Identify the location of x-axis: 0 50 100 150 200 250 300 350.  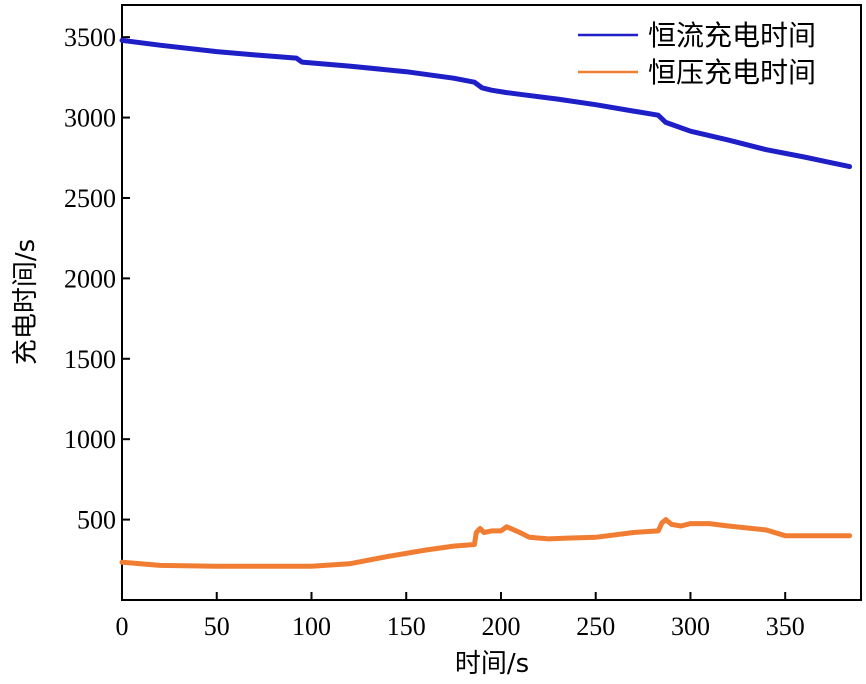
(460, 616).